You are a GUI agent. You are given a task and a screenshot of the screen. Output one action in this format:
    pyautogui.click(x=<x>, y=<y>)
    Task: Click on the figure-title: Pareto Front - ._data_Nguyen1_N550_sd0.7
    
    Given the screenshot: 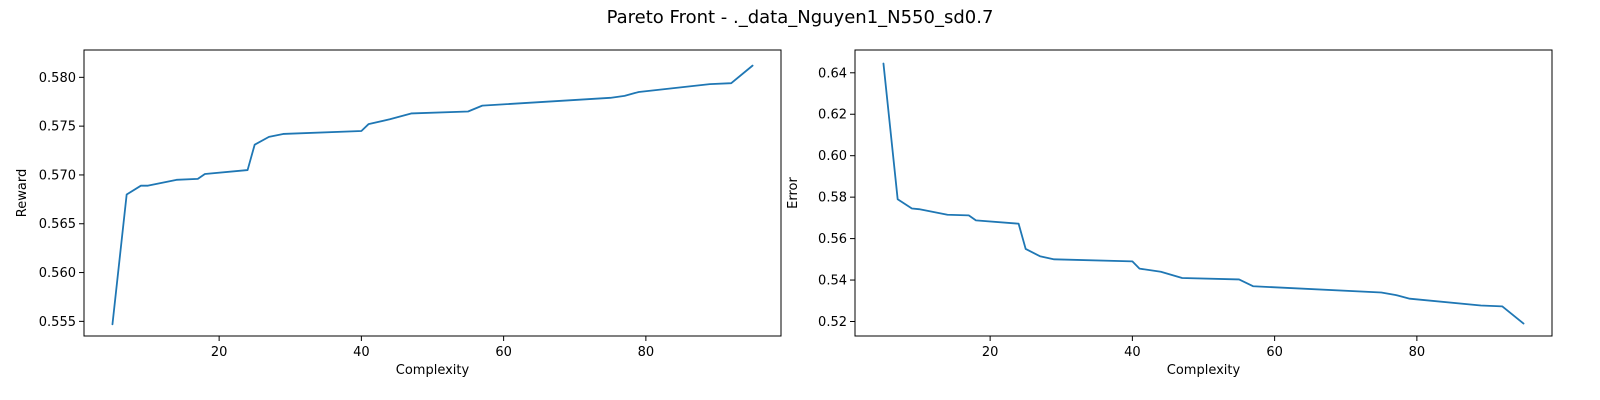 What is the action you would take?
    pyautogui.click(x=800, y=17)
    